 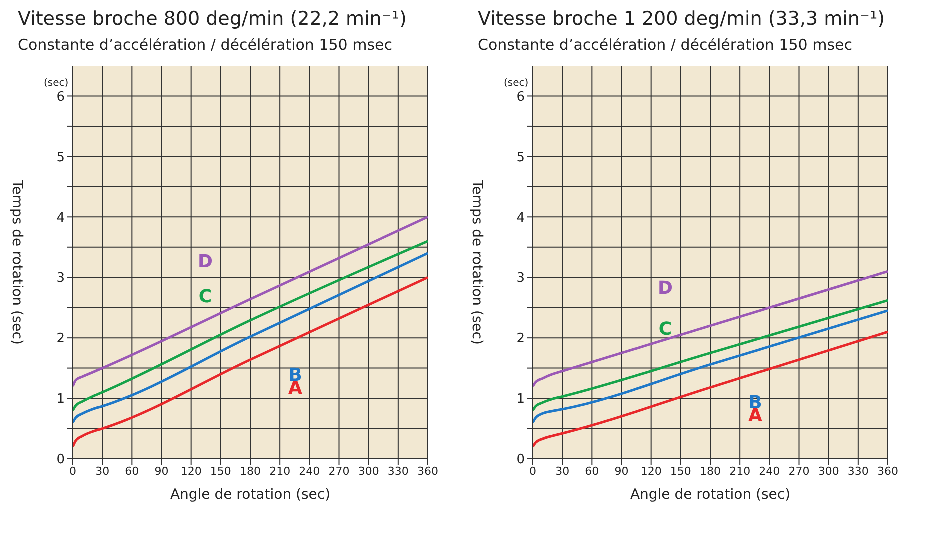 What do you see at coordinates (682, 19) in the screenshot?
I see `chart-title: Vitesse broche 1 200 deg/min (33,3 min⁻¹)` at bounding box center [682, 19].